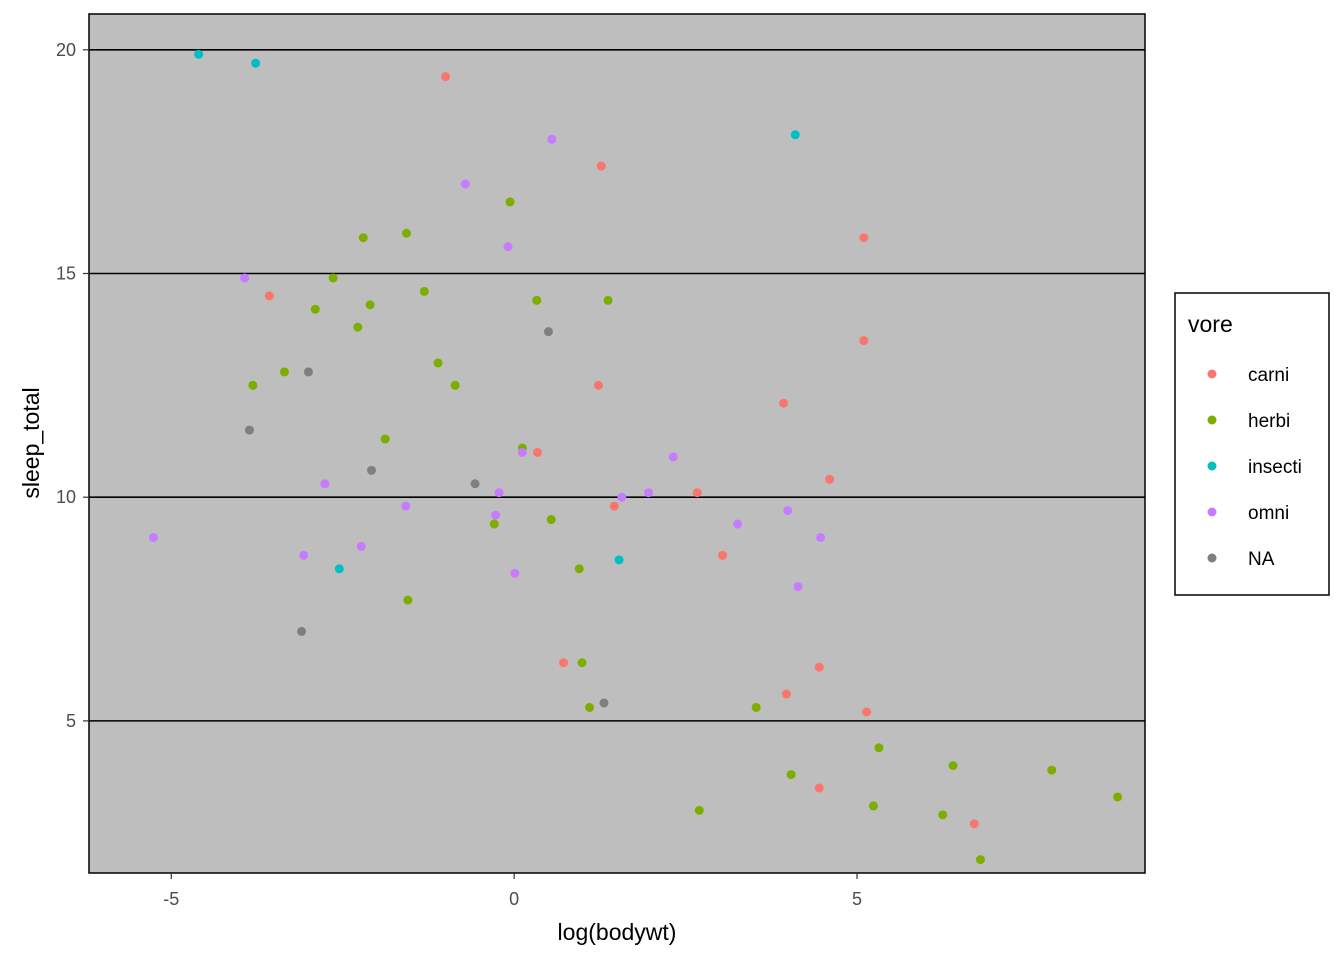 This screenshot has height=960, width=1344. What do you see at coordinates (617, 932) in the screenshot?
I see `x-axis-title: log(bodywt)` at bounding box center [617, 932].